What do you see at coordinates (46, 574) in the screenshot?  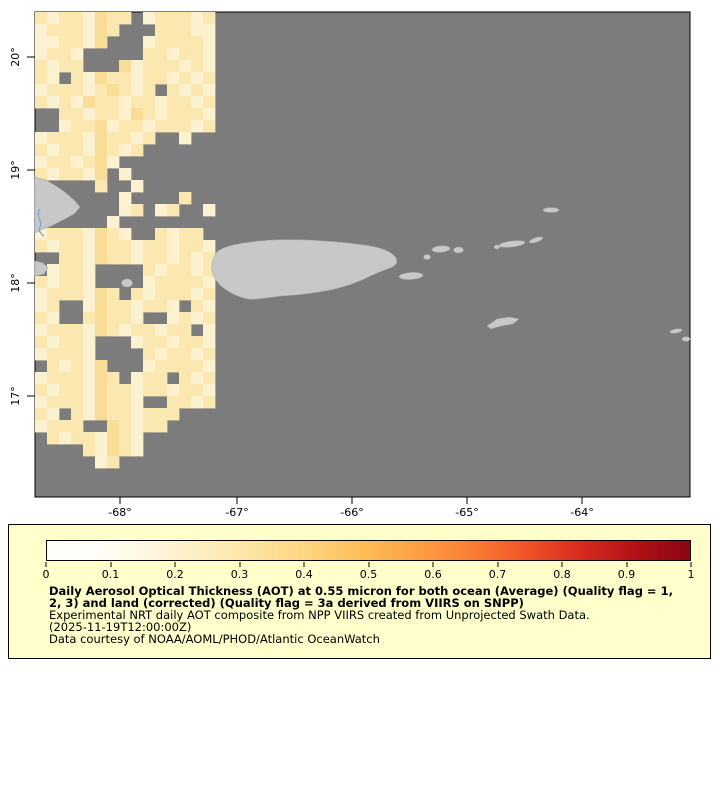 I see `colorbar-tick-label: 0` at bounding box center [46, 574].